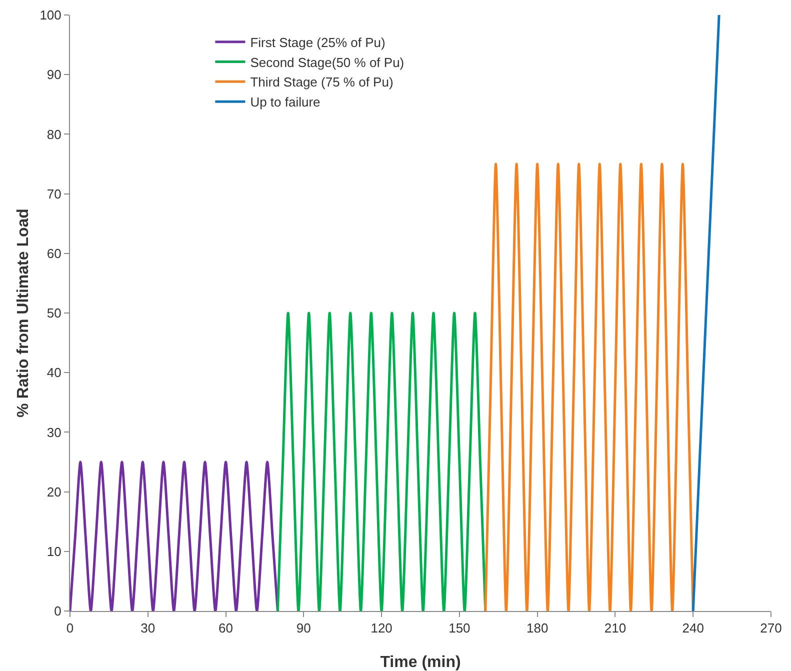 This screenshot has width=791, height=671. I want to click on x-tick-label: 90, so click(303, 628).